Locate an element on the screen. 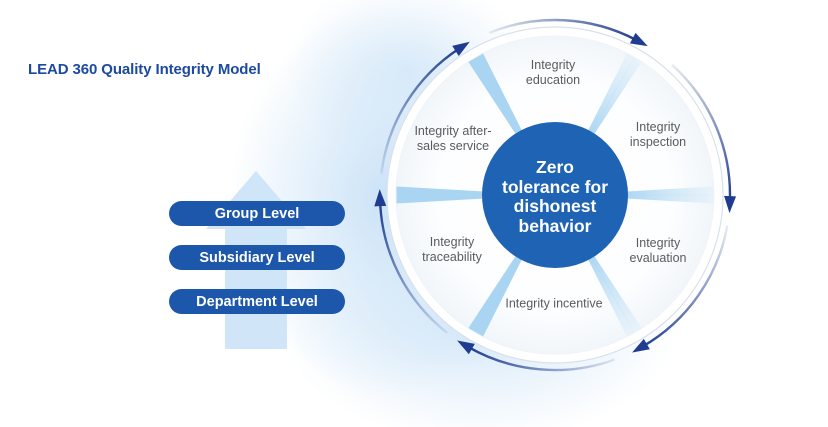  segment-label-traceability: Integrity traceability is located at coordinates (452, 249).